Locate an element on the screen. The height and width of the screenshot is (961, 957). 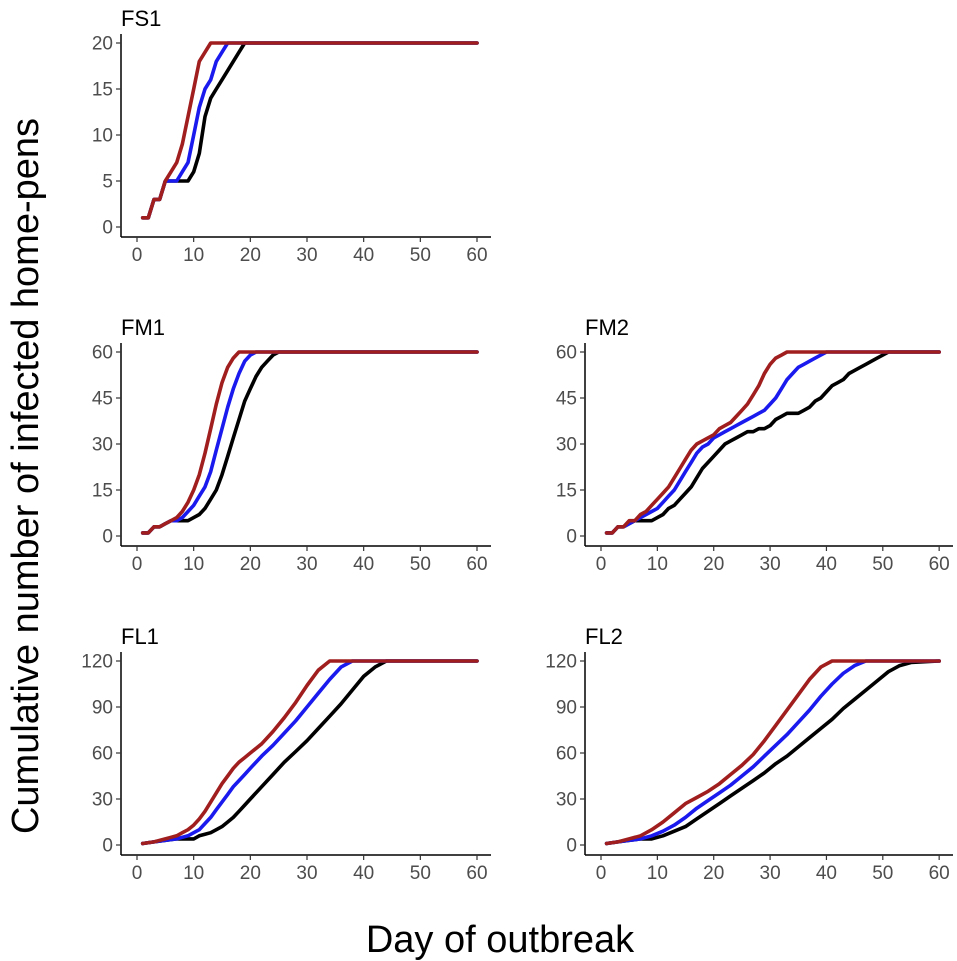
fl2-y-tick-label: 60 is located at coordinates (566, 754).